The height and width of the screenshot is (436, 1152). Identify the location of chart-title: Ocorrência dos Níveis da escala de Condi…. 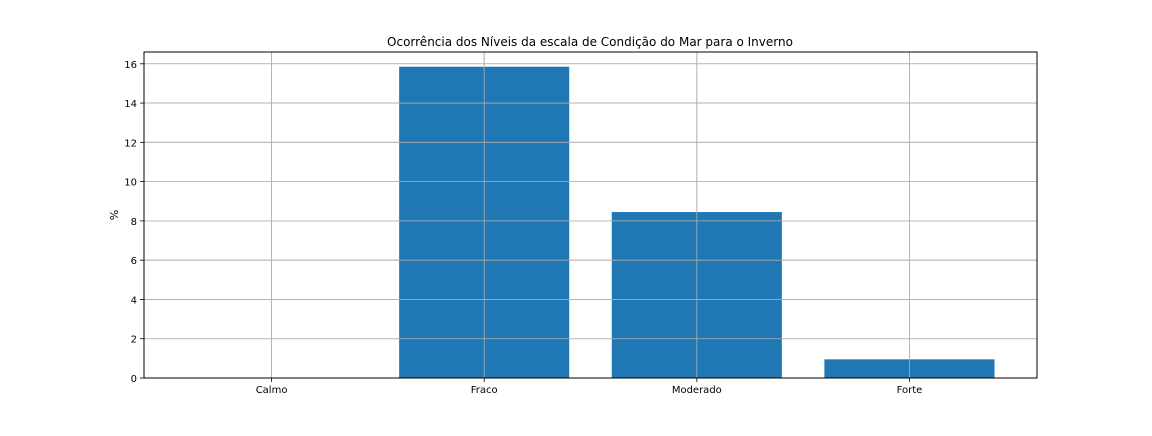
(590, 42).